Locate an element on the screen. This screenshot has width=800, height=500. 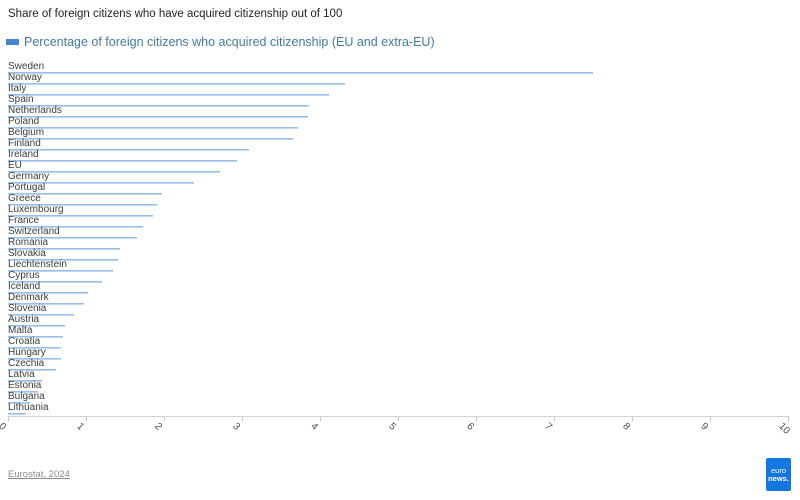
chart-row: Lithuania is located at coordinates (400, 408).